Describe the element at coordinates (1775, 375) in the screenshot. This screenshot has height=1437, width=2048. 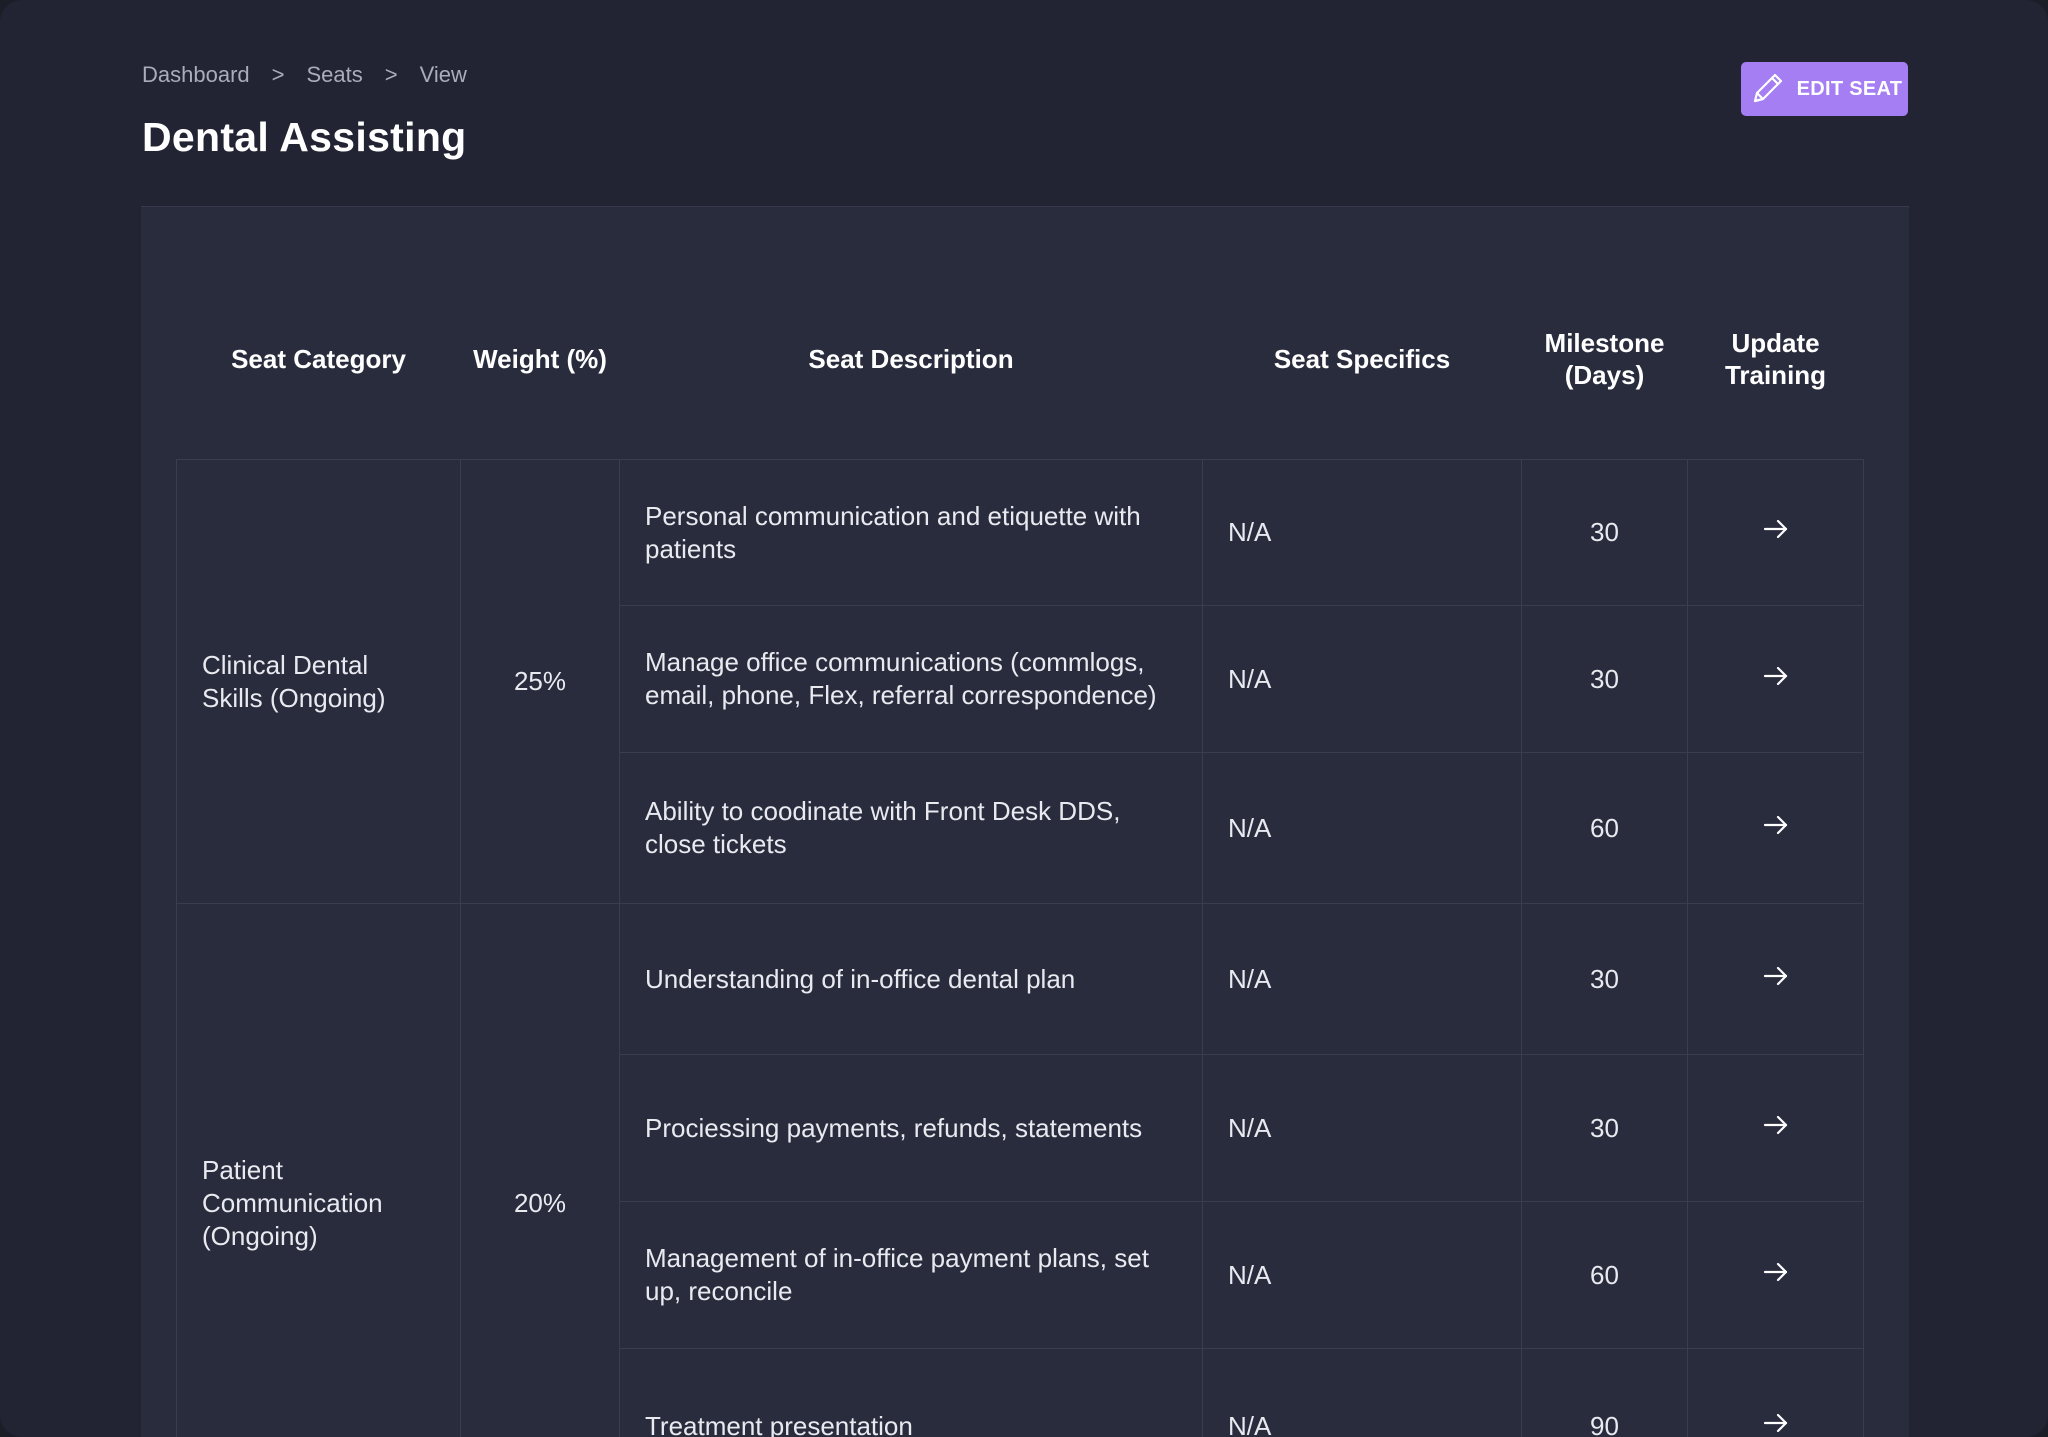
I see `header-update-line2: Training` at that location.